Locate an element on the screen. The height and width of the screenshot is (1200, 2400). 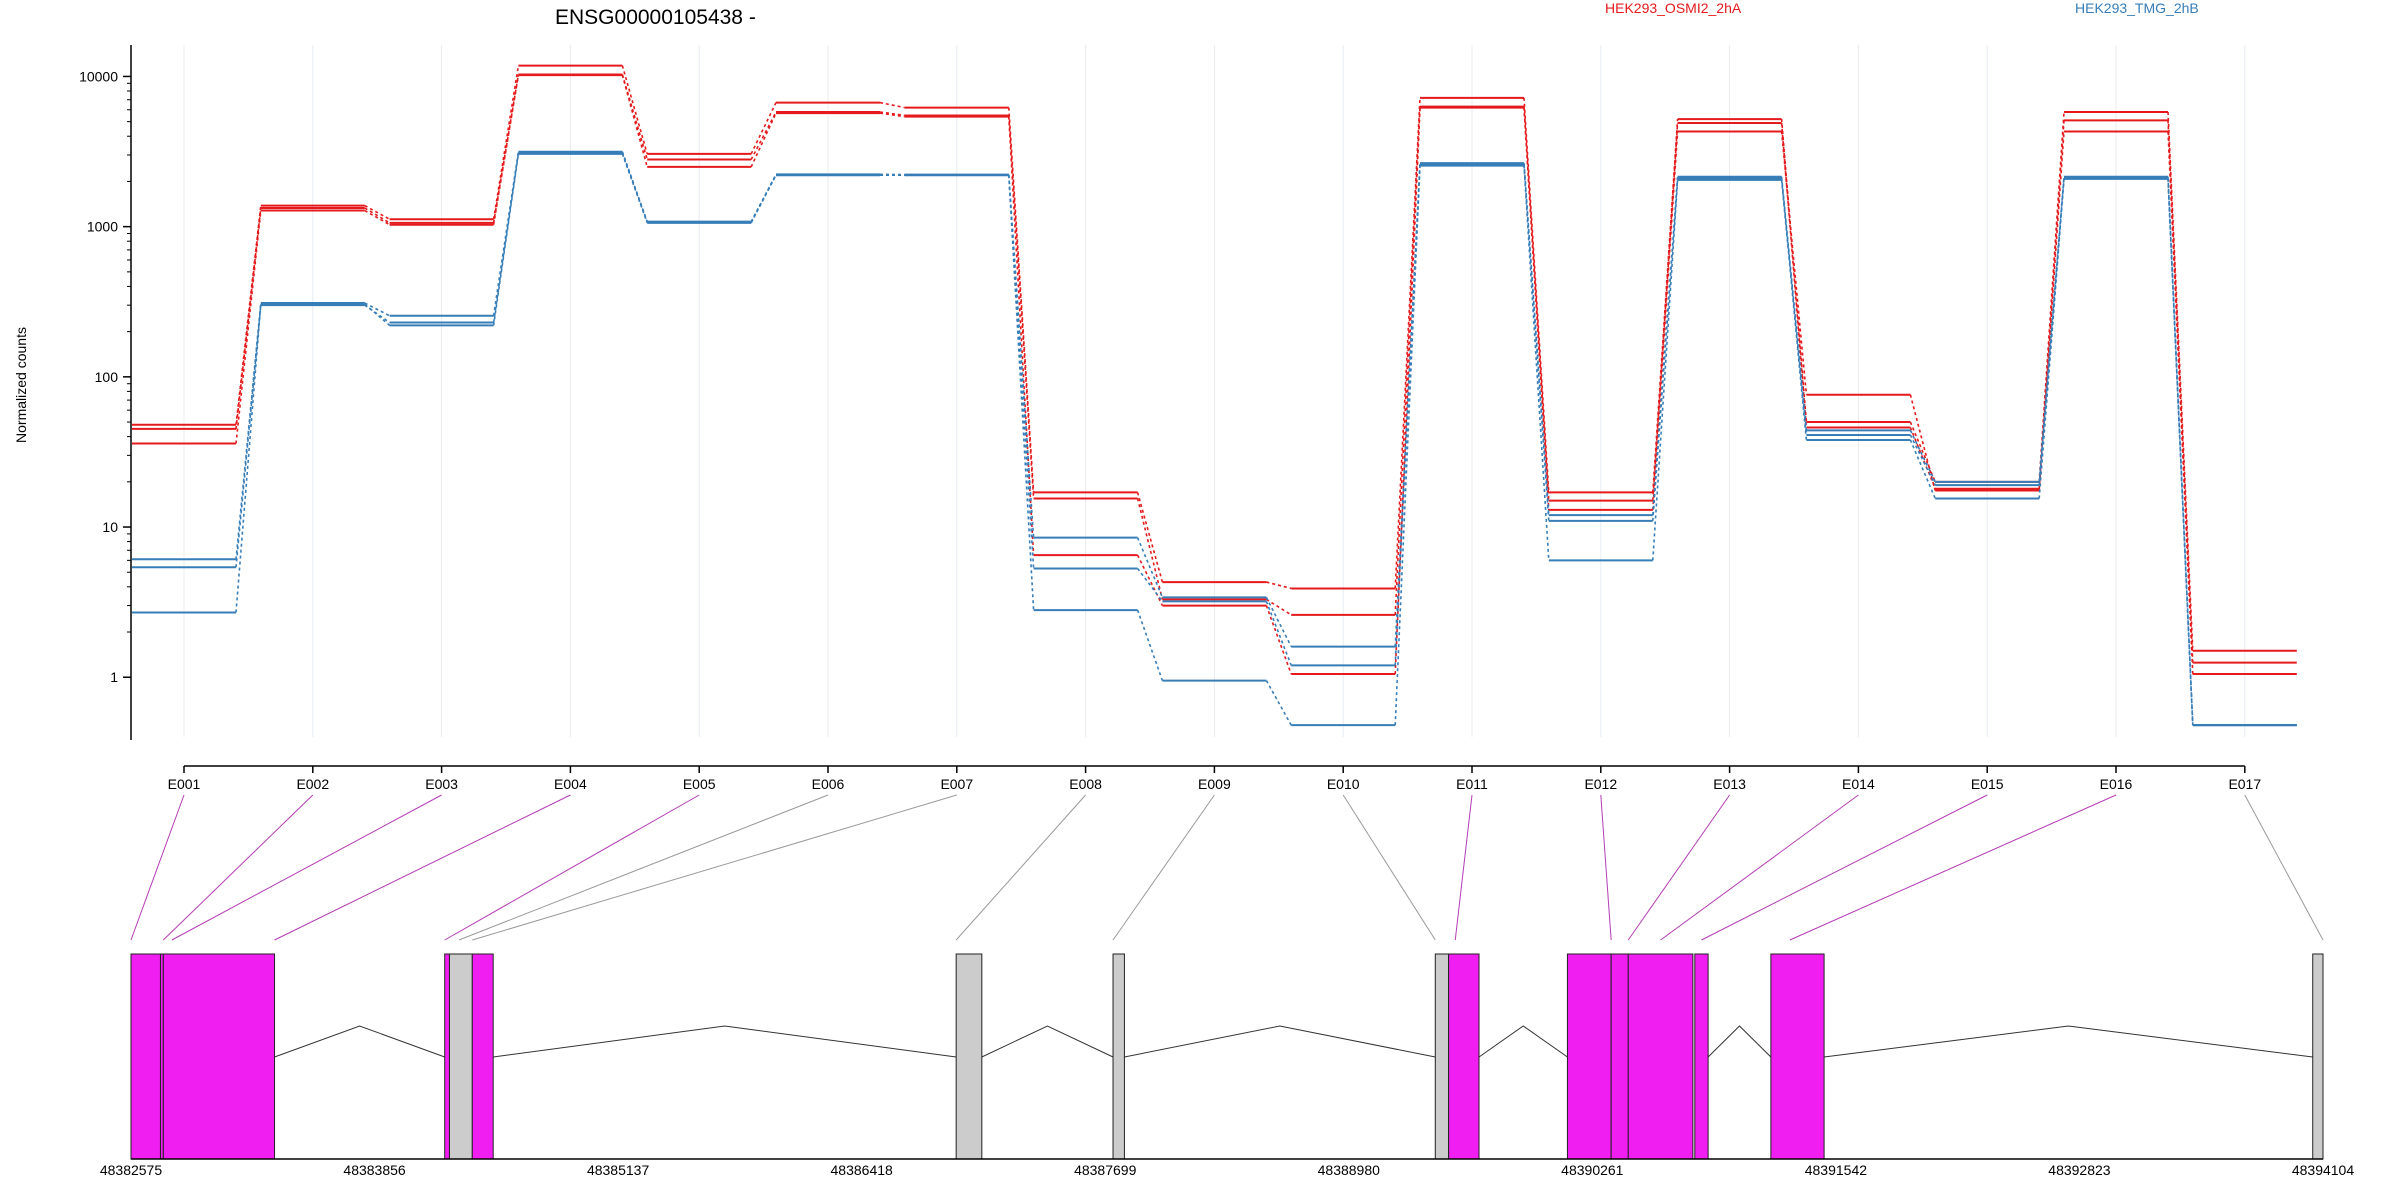
x-tick-label-E003: E003 is located at coordinates (441, 784).